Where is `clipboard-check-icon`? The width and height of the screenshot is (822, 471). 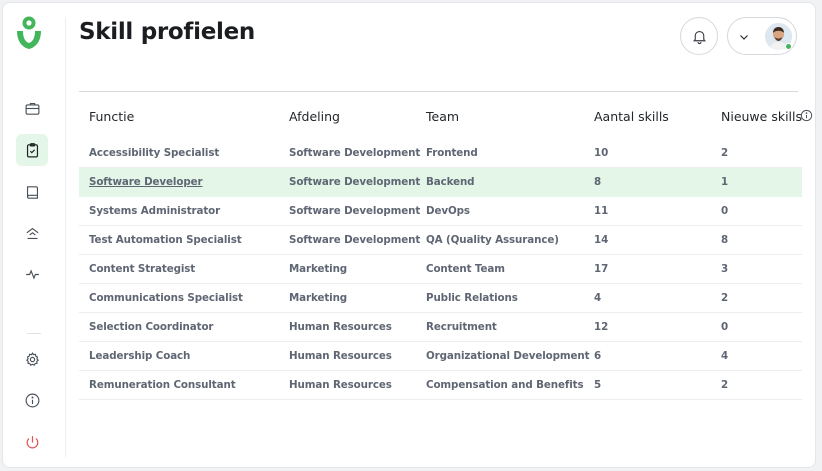
clipboard-check-icon is located at coordinates (32, 149).